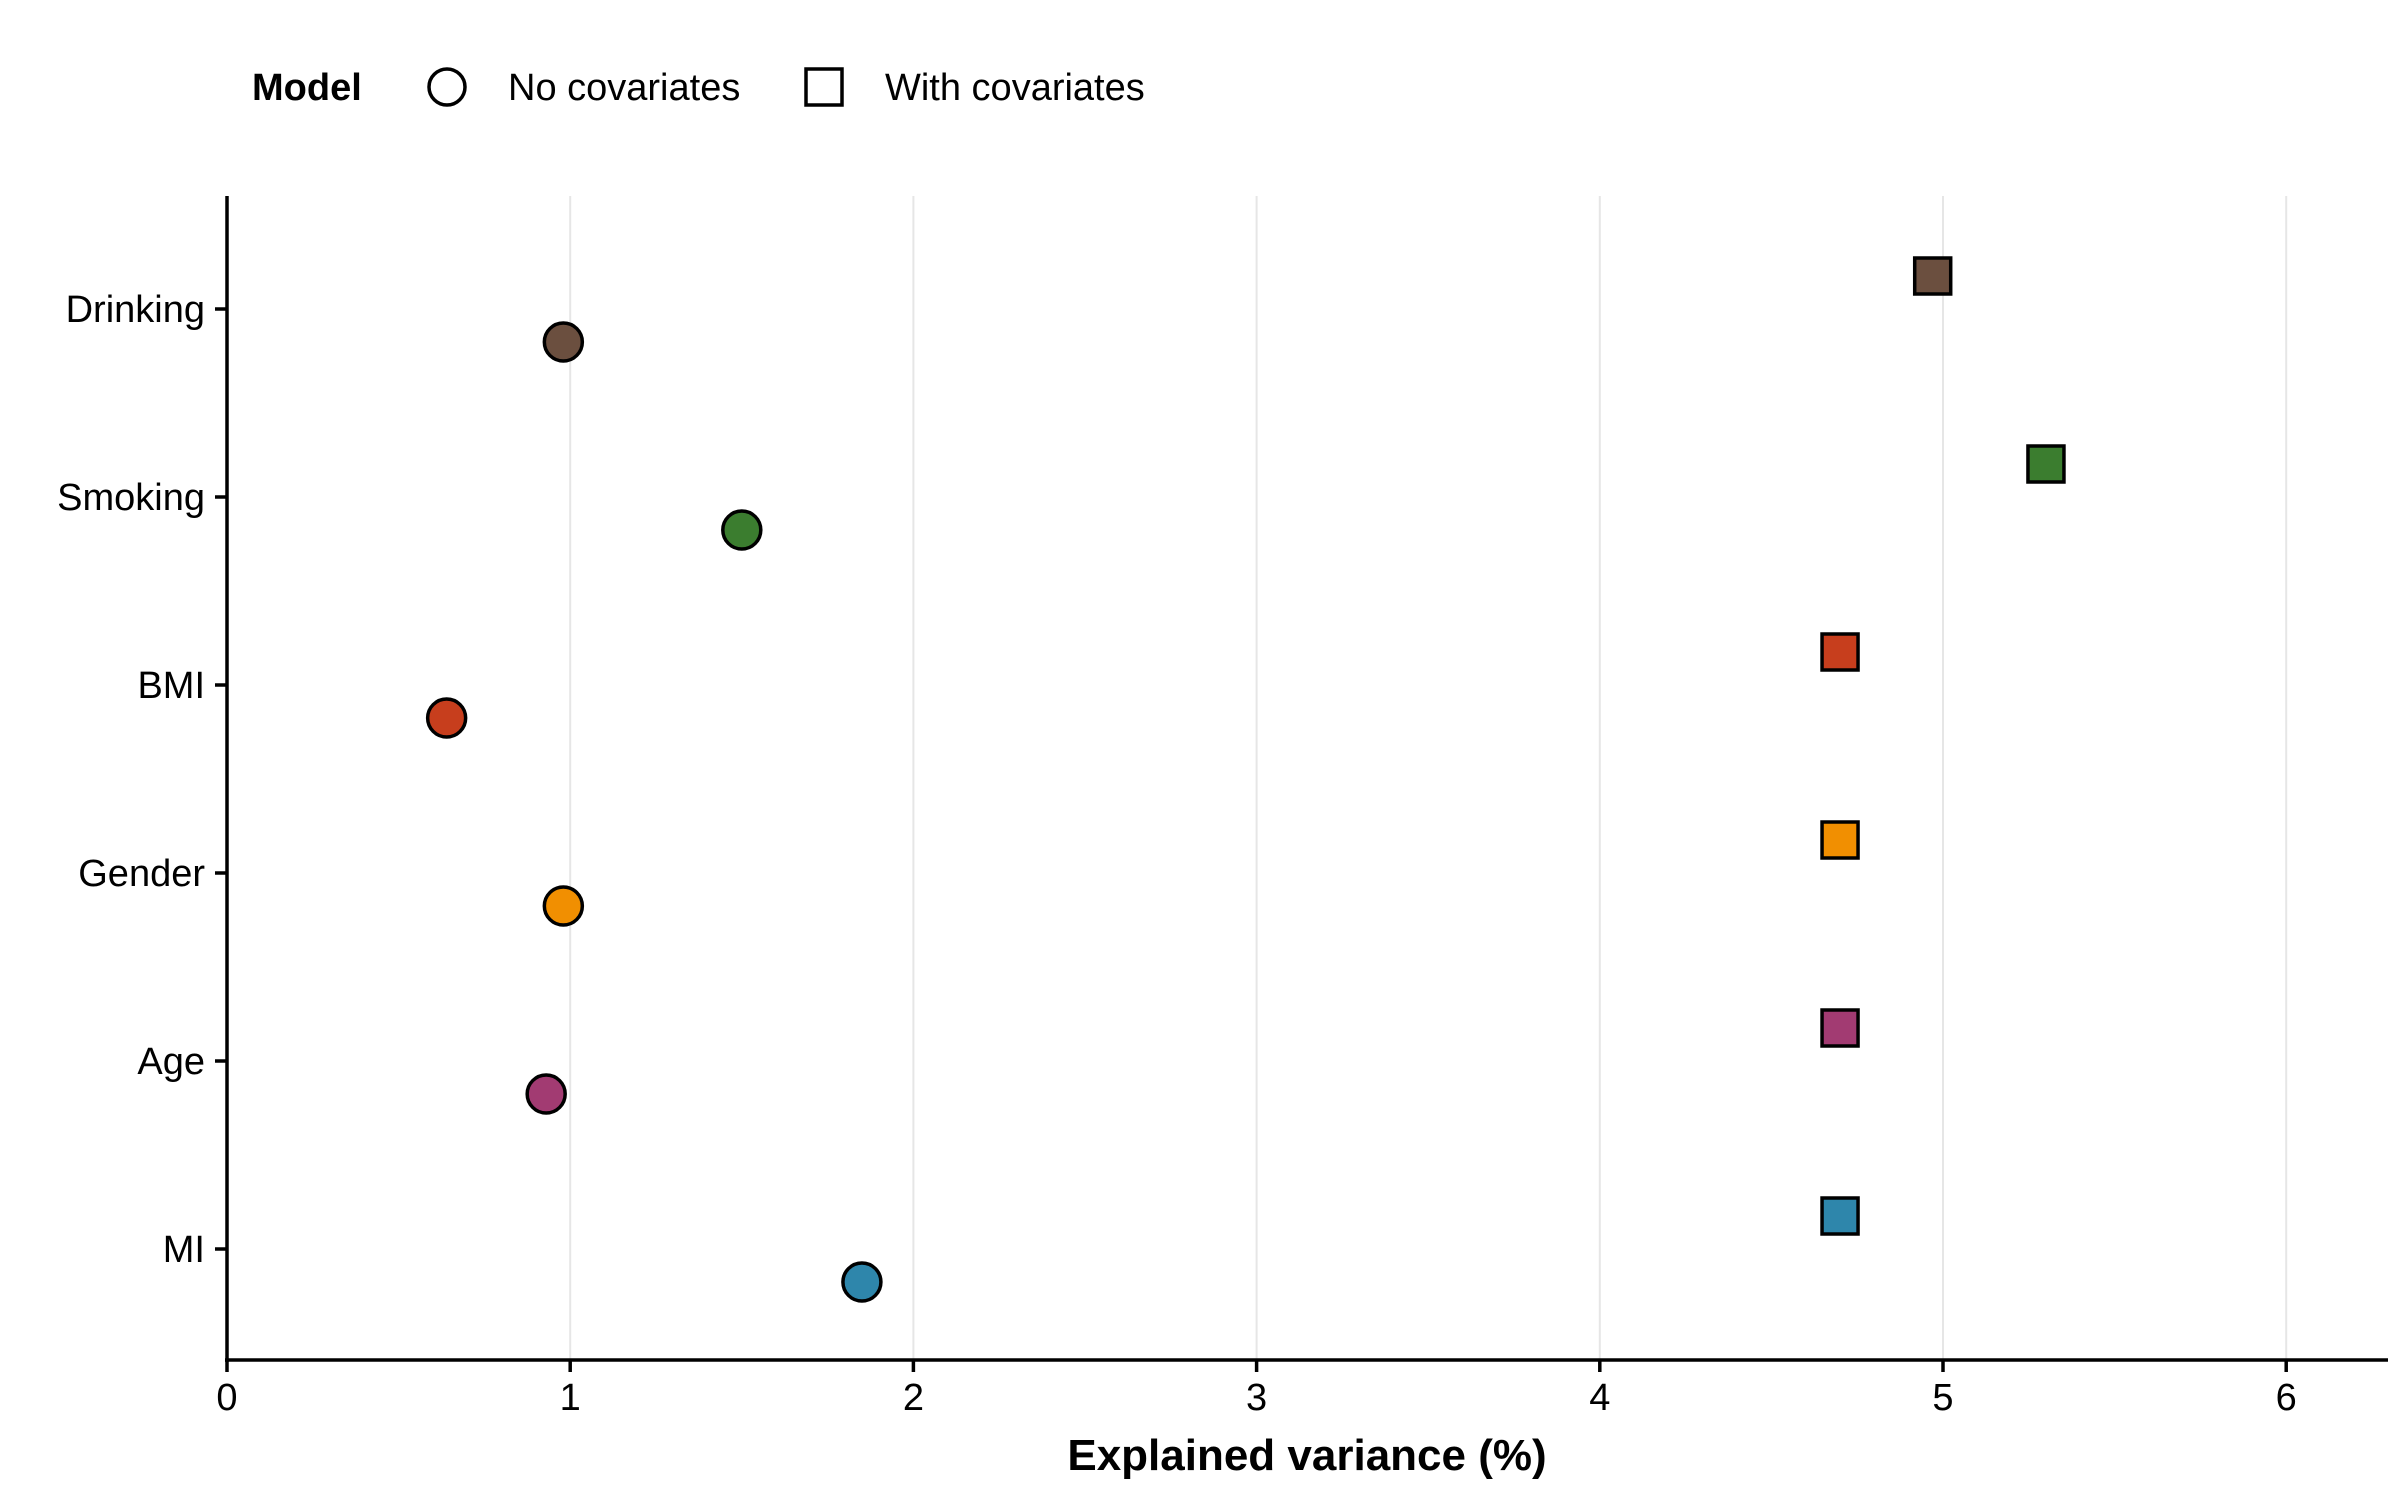 This screenshot has height=1500, width=2400. I want to click on legend-title: Model, so click(307, 88).